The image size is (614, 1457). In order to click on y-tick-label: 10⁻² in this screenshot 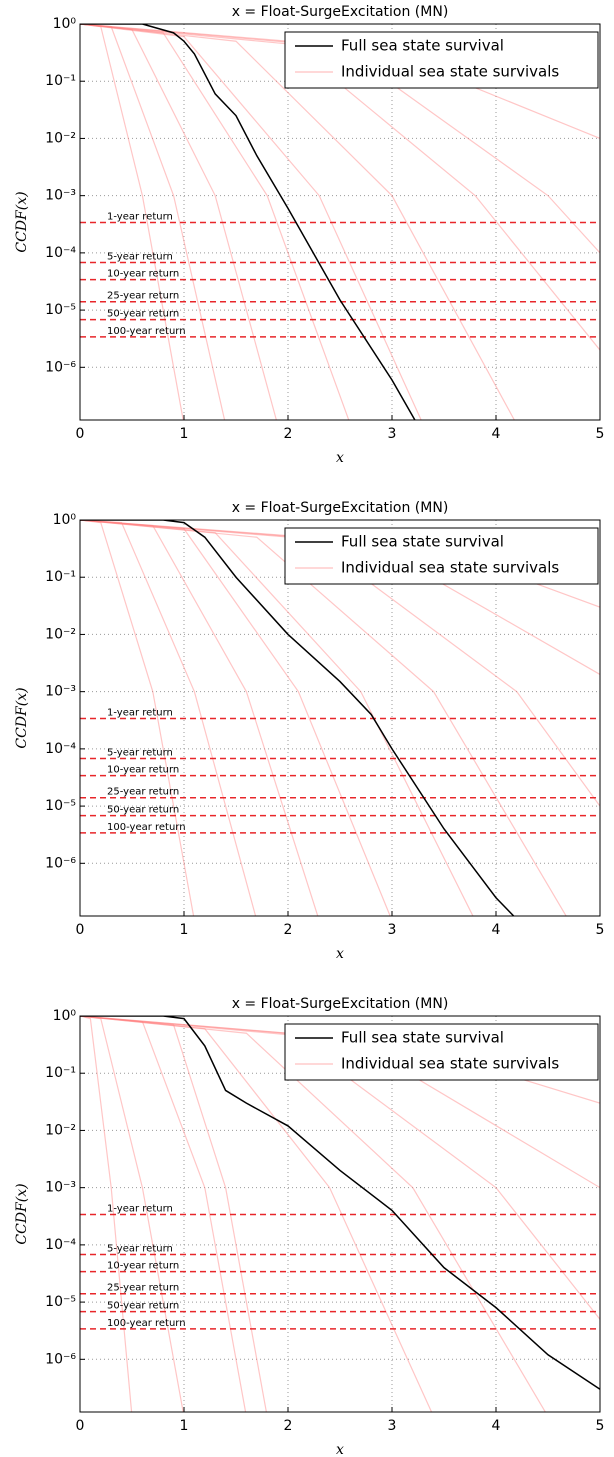, I will do `click(60, 138)`.